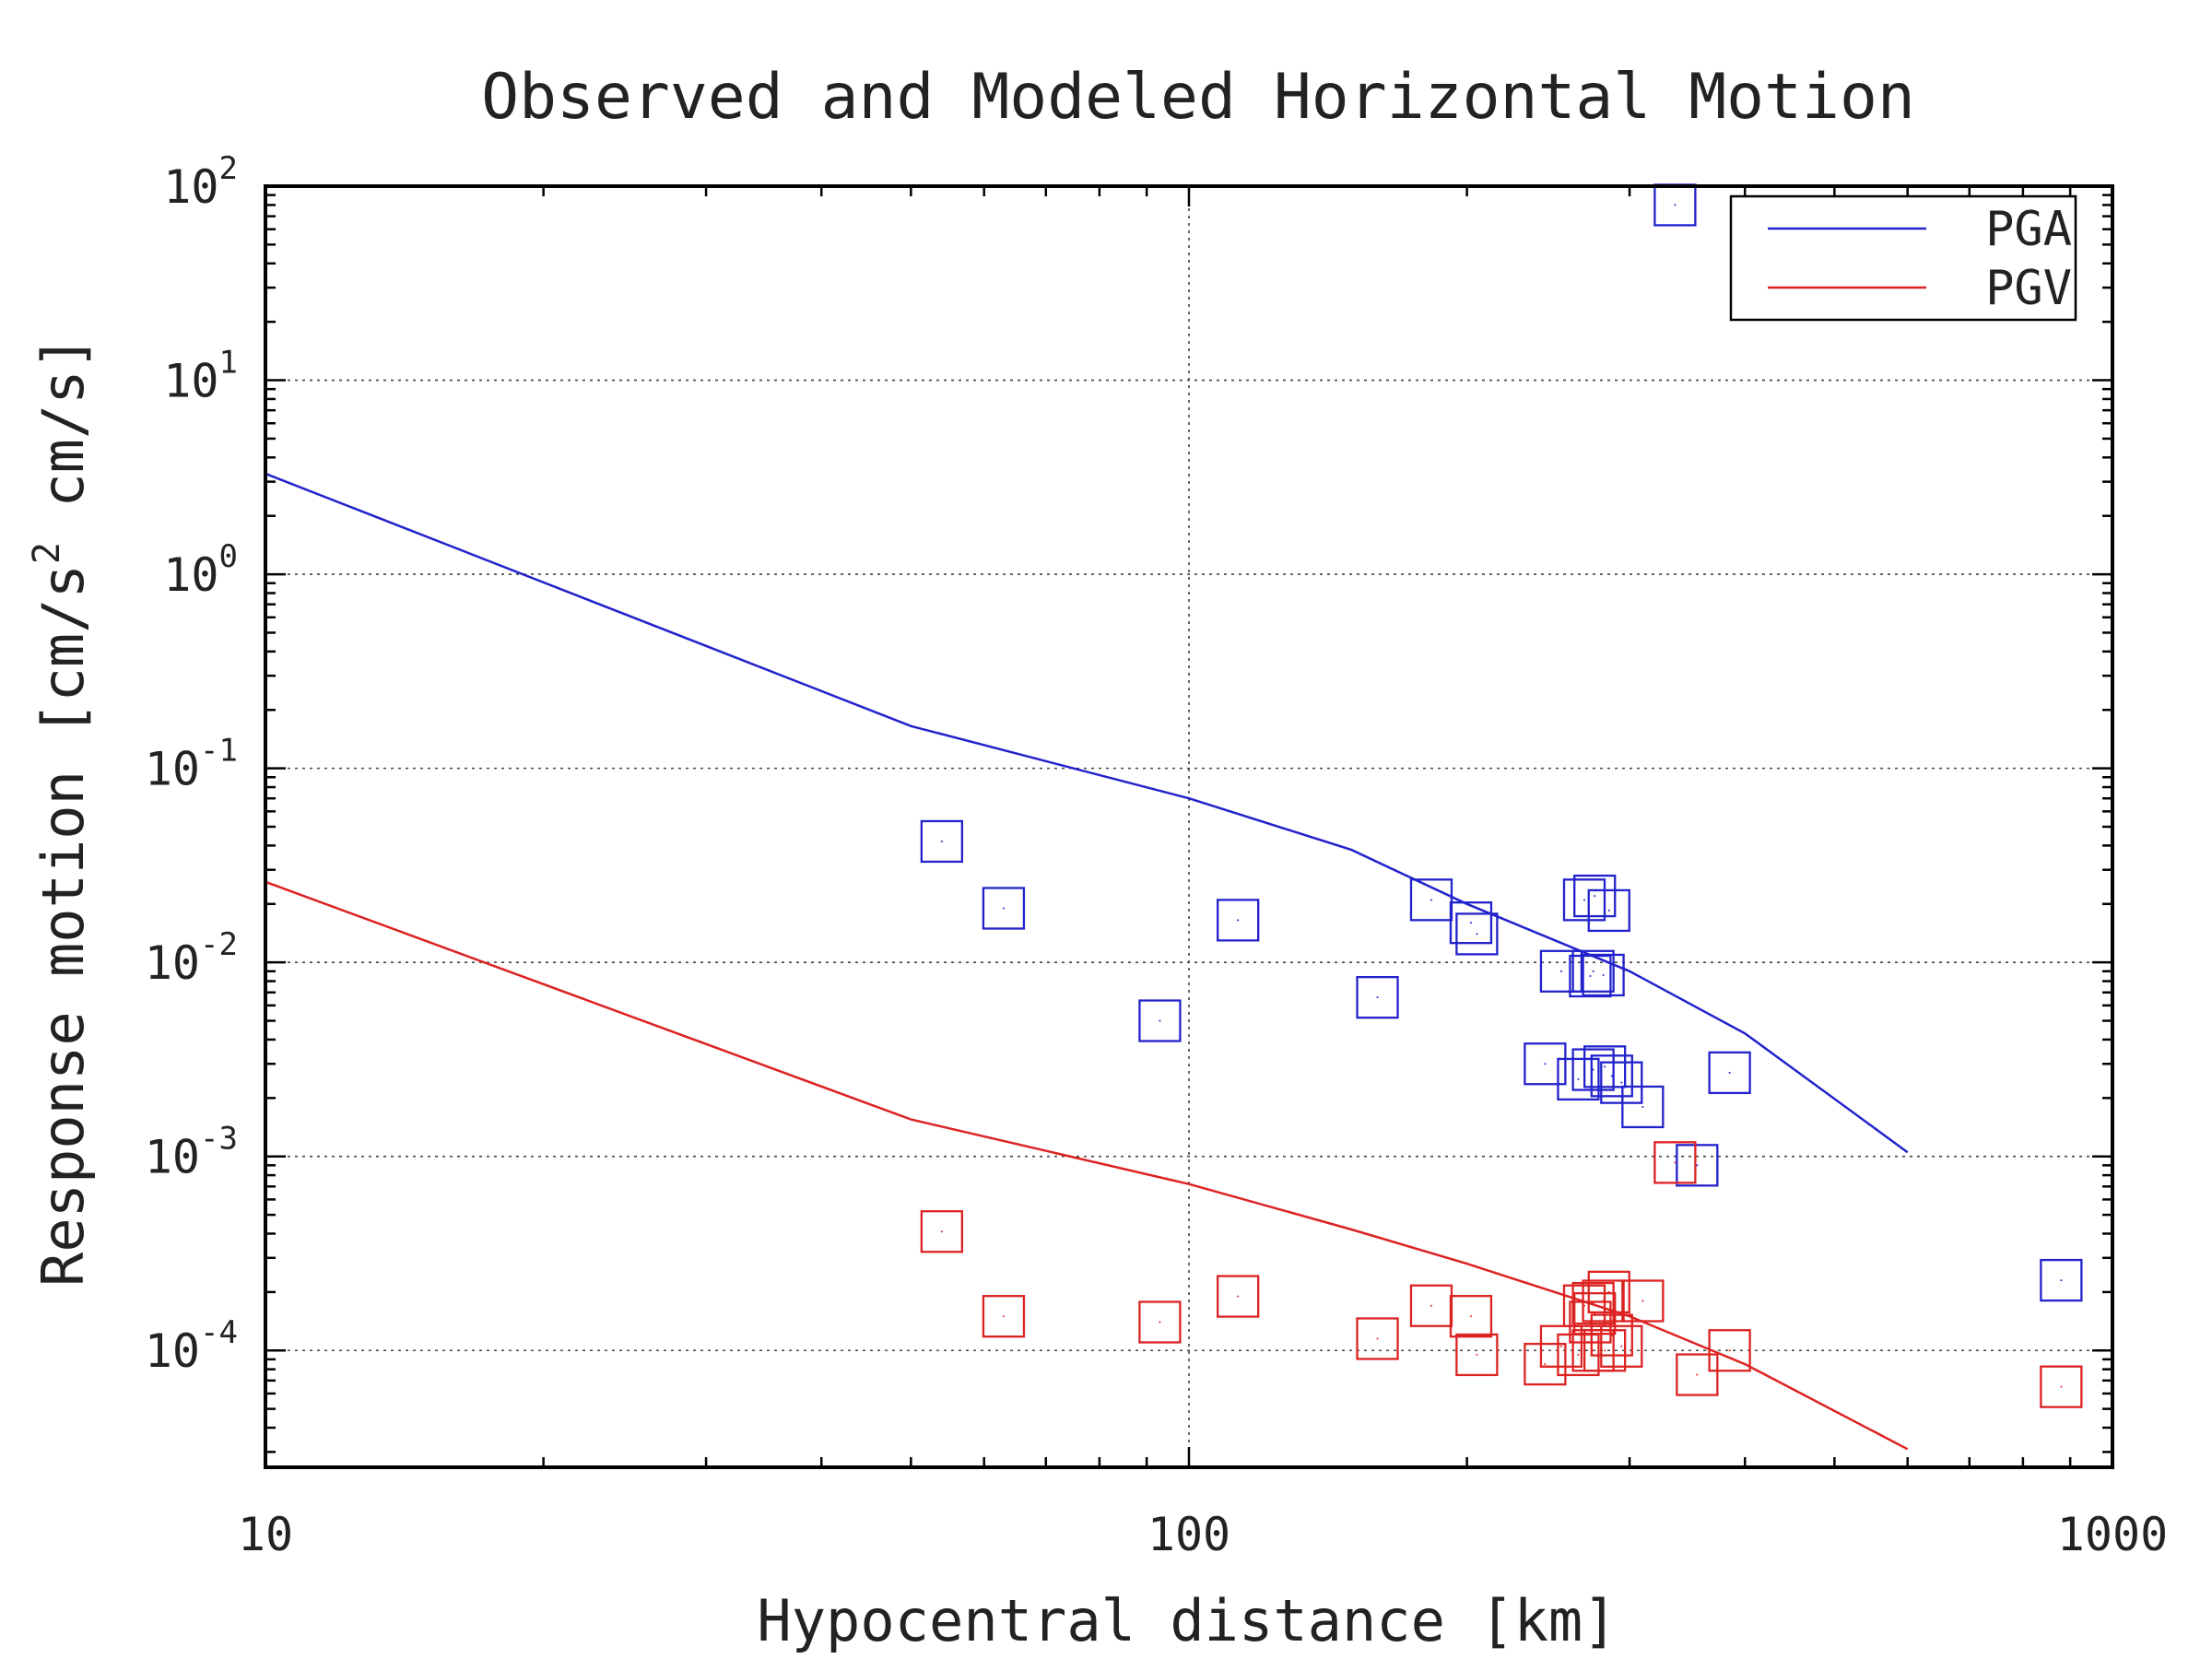 Image resolution: width=2212 pixels, height=1659 pixels. Describe the element at coordinates (1188, 1534) in the screenshot. I see `x-tick-label: 100` at that location.